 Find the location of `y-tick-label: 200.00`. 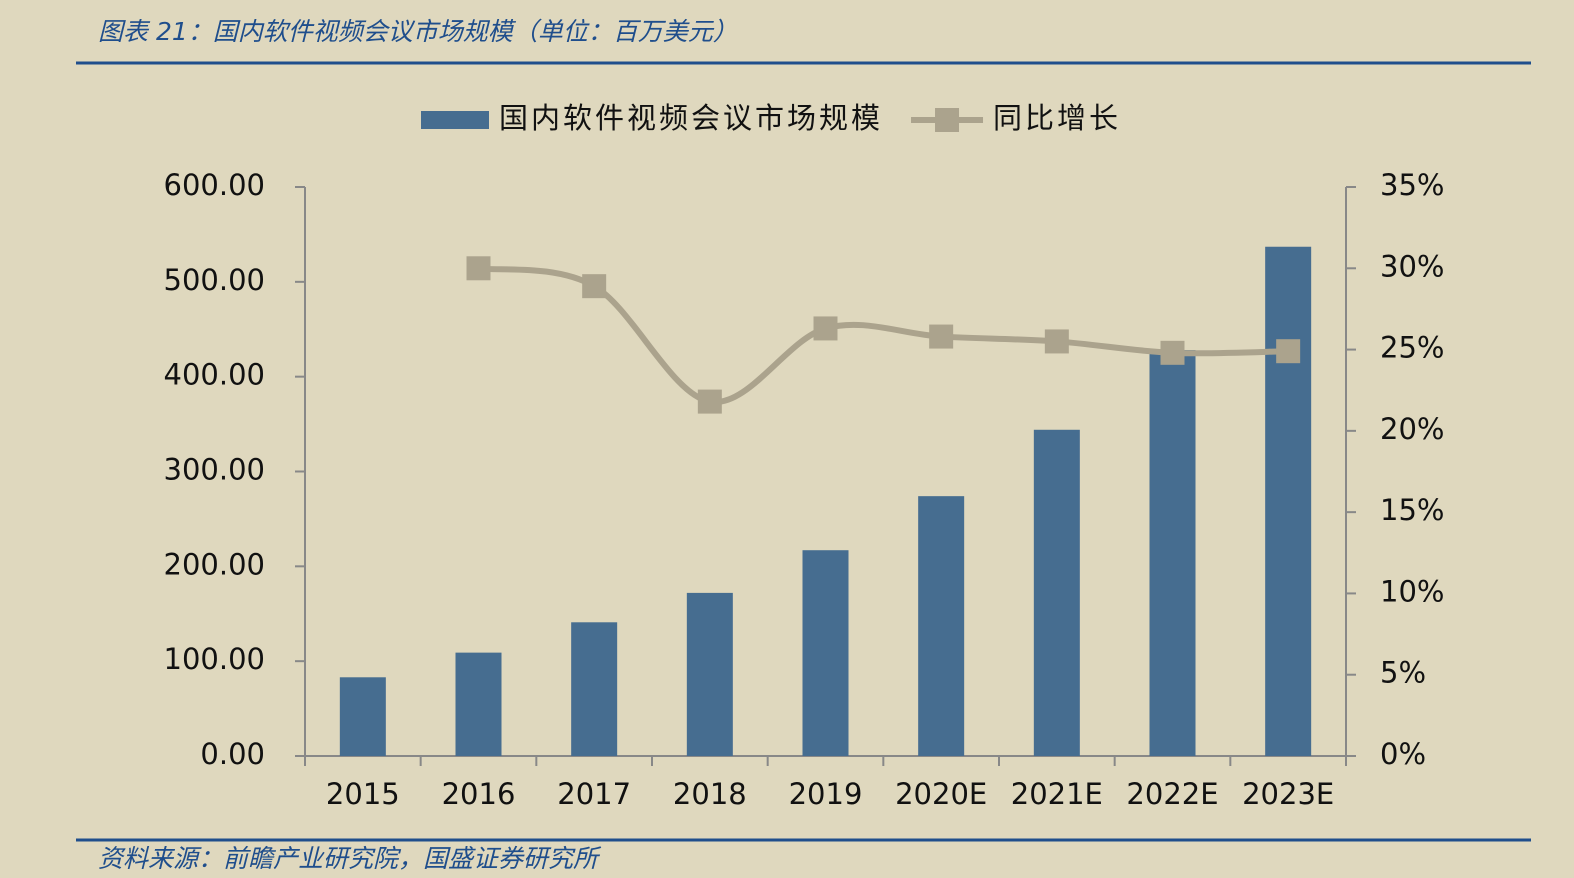

y-tick-label: 200.00 is located at coordinates (214, 564).